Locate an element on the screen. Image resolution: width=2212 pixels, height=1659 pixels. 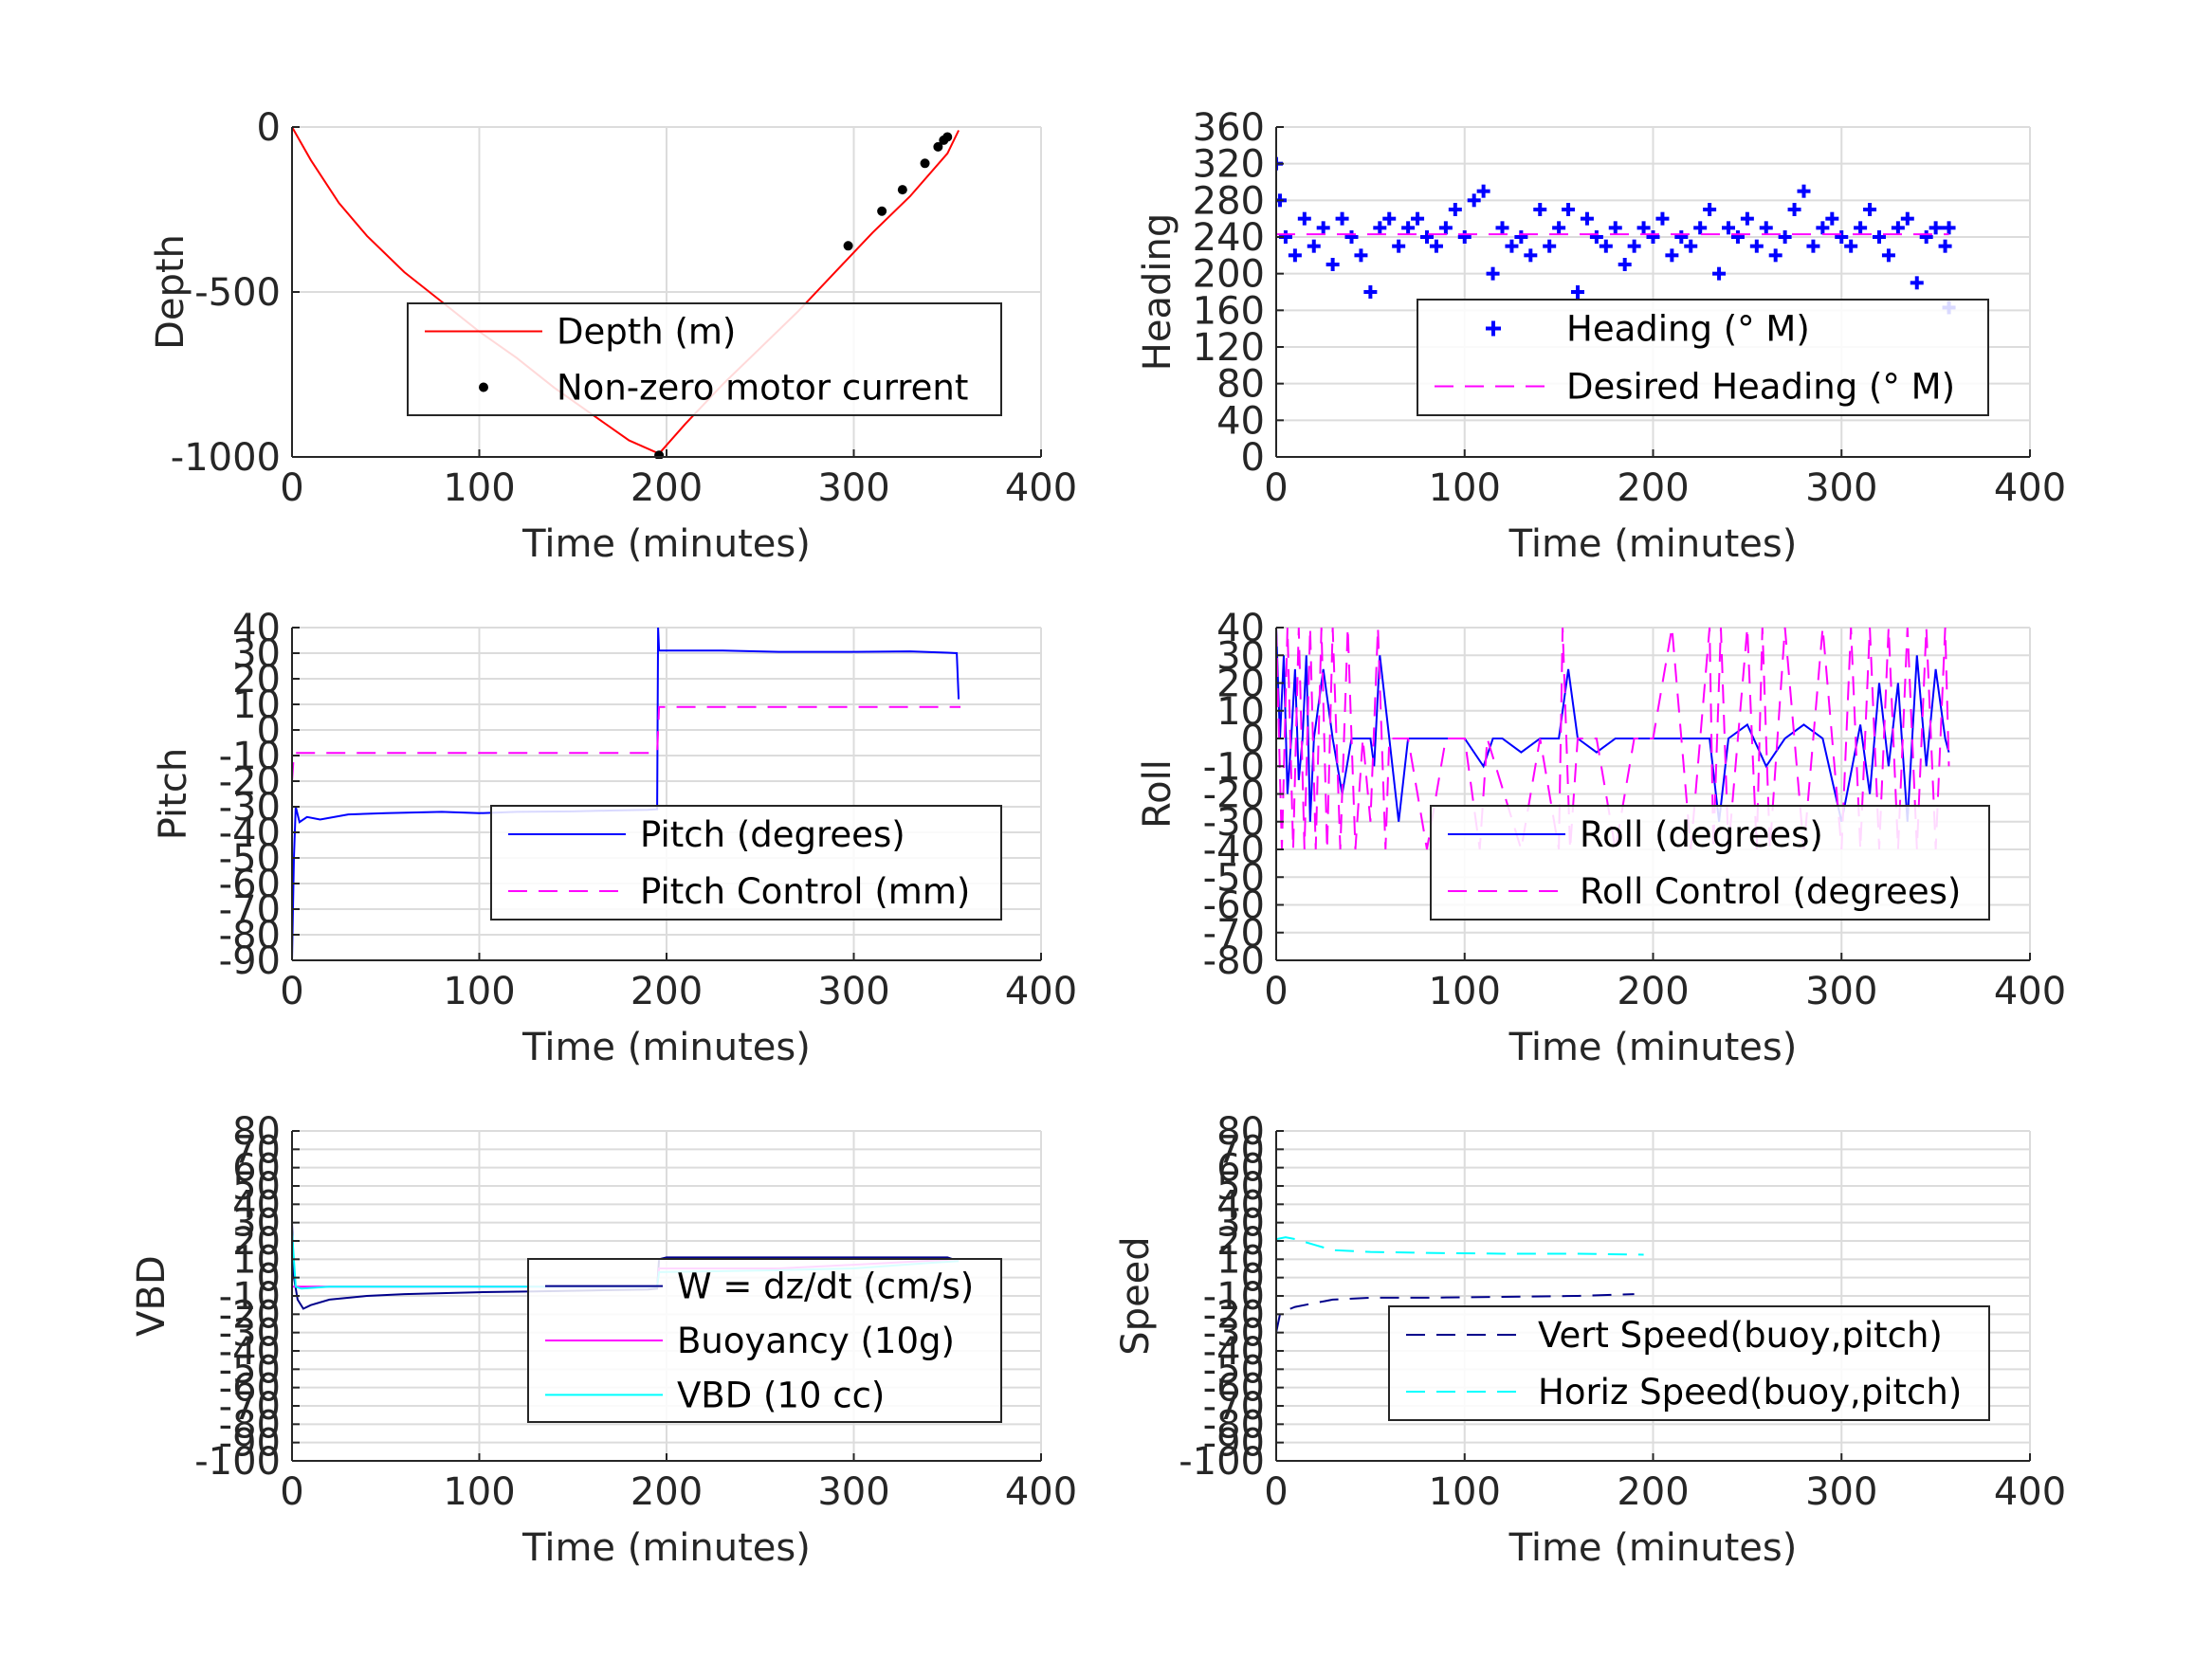
y-axis-label: Pitch is located at coordinates (173, 794).